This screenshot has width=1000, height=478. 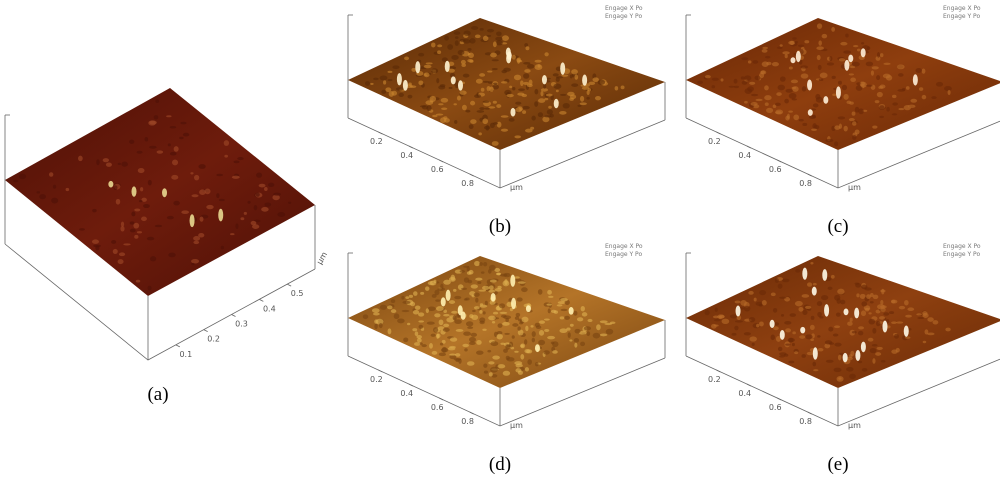 What do you see at coordinates (322, 258) in the screenshot?
I see `unit-label: µm` at bounding box center [322, 258].